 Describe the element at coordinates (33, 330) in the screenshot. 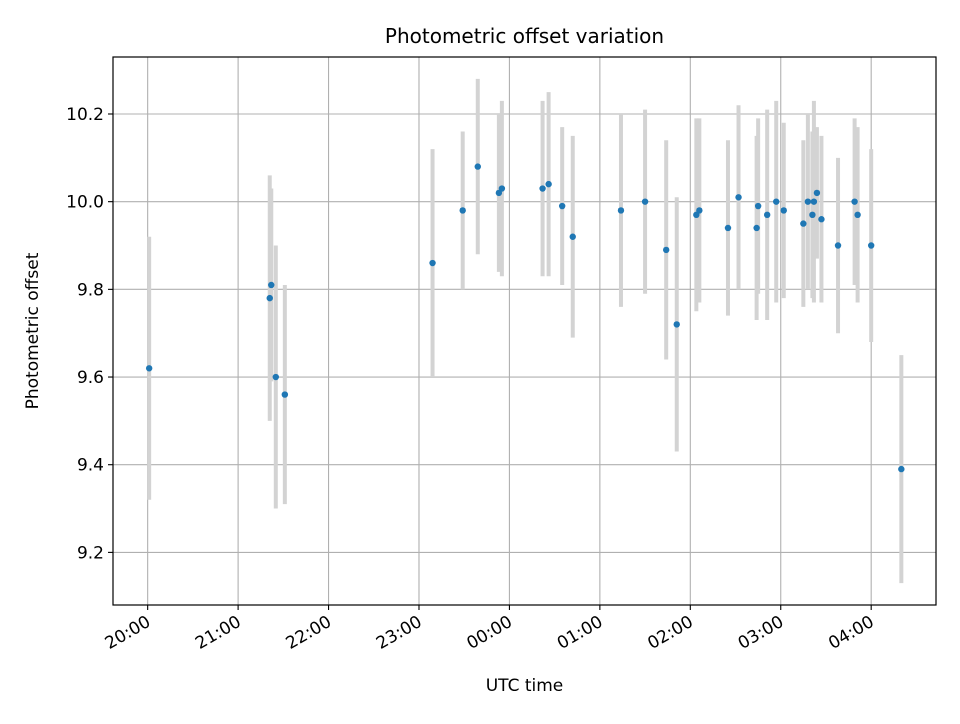

I see `y-axis-label: Photometric offset` at that location.